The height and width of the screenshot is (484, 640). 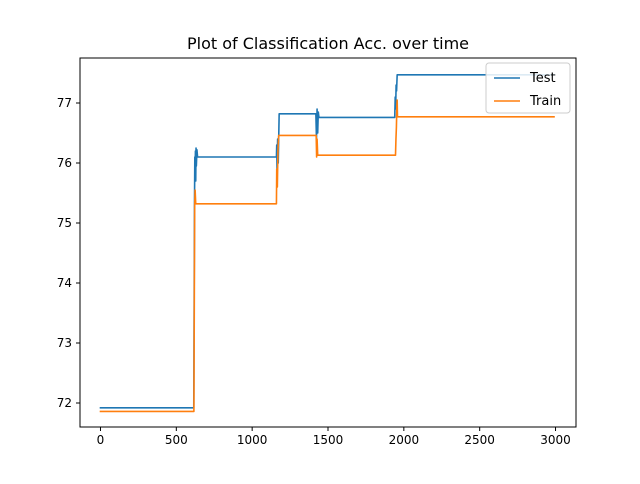 I want to click on legend-label-train: Train, so click(x=545, y=101).